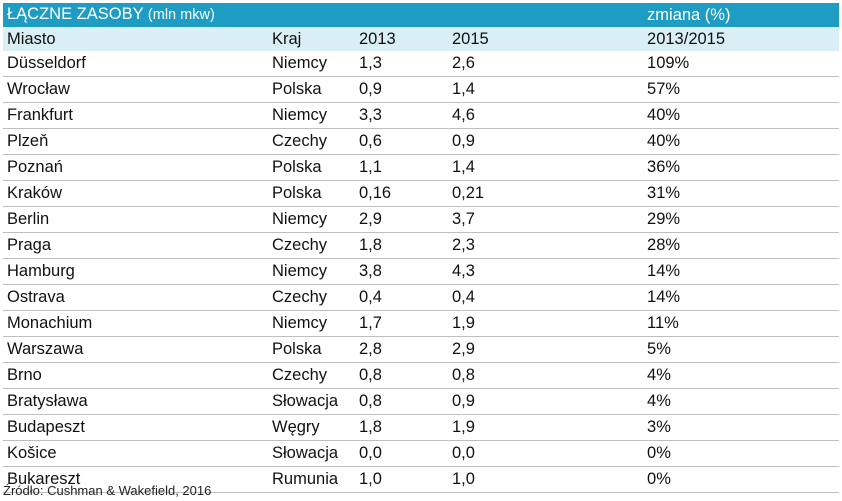 This screenshot has height=501, width=842. I want to click on cell-city: Warszawa, so click(135, 349).